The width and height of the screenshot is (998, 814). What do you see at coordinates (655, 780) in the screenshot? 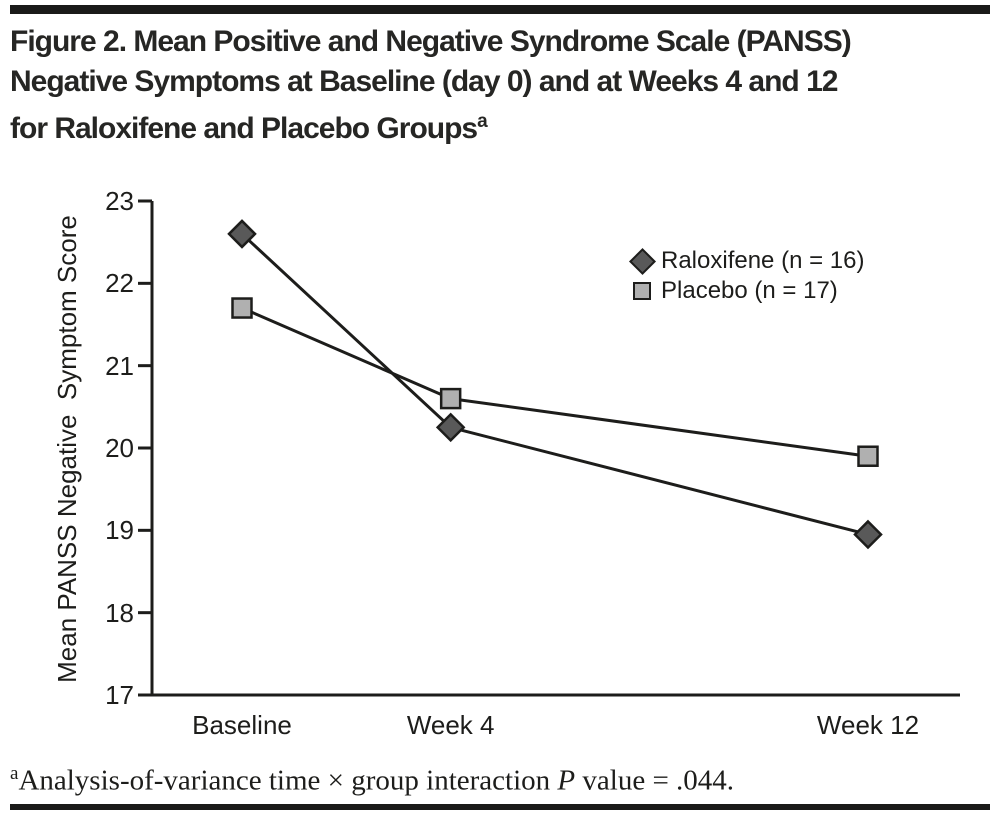
I see `footnote-suffix: value = .044.` at bounding box center [655, 780].